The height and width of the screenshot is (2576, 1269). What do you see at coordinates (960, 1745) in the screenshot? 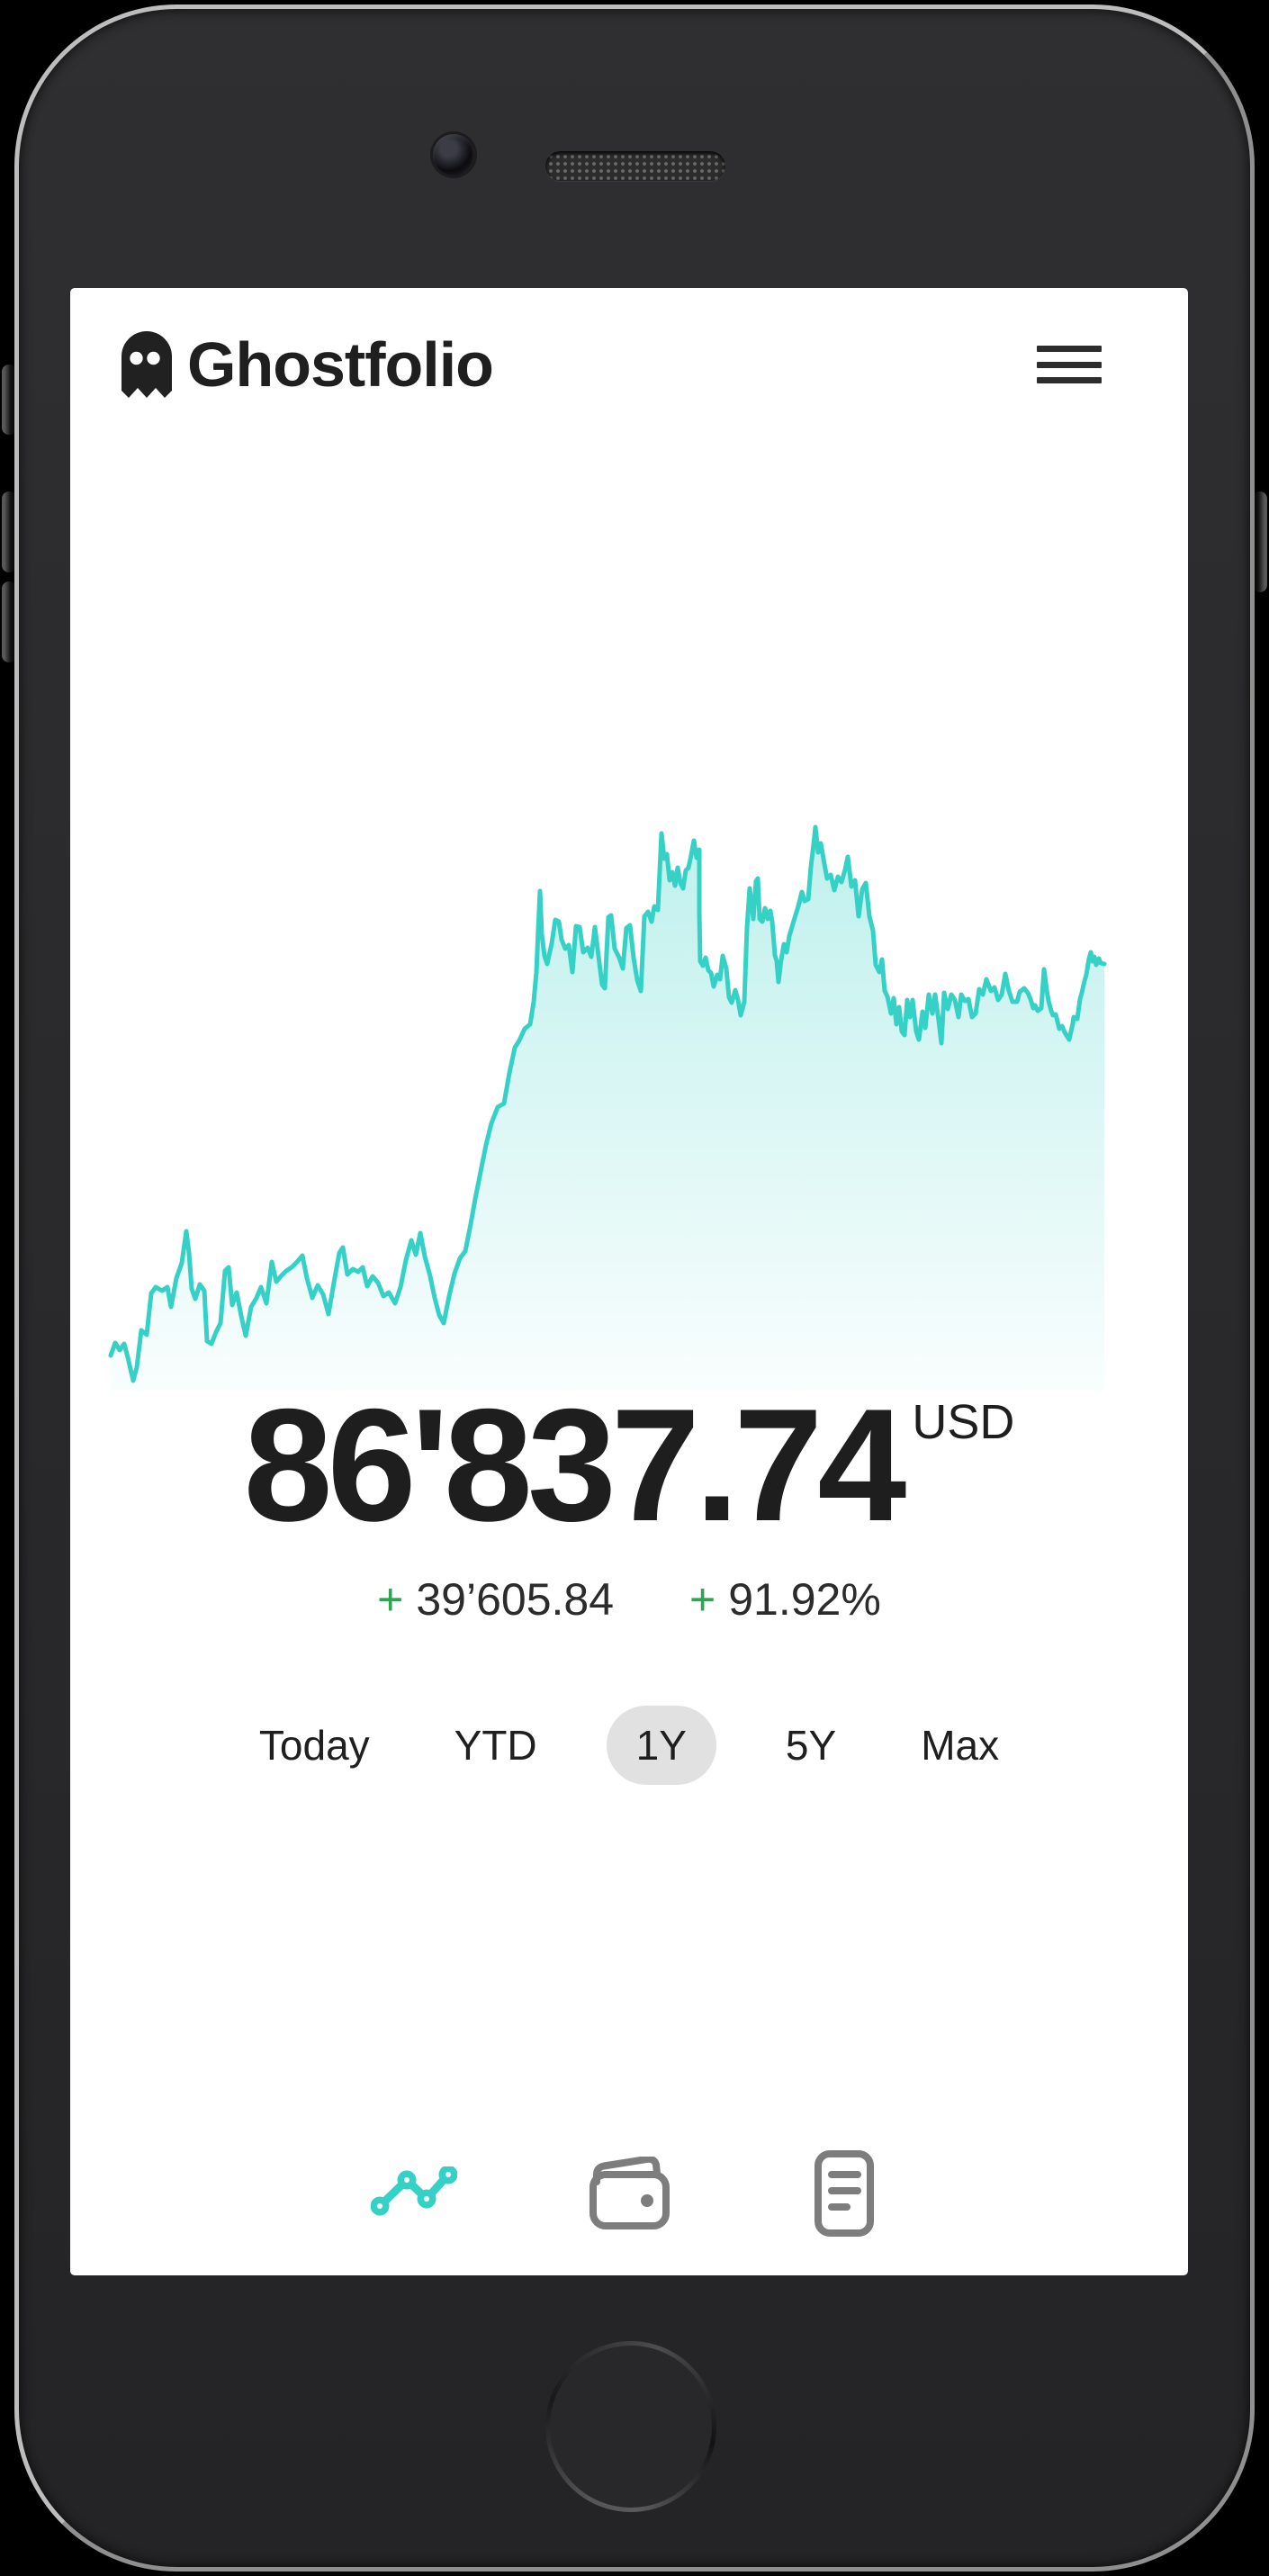
I see `period-option-max: Max` at bounding box center [960, 1745].